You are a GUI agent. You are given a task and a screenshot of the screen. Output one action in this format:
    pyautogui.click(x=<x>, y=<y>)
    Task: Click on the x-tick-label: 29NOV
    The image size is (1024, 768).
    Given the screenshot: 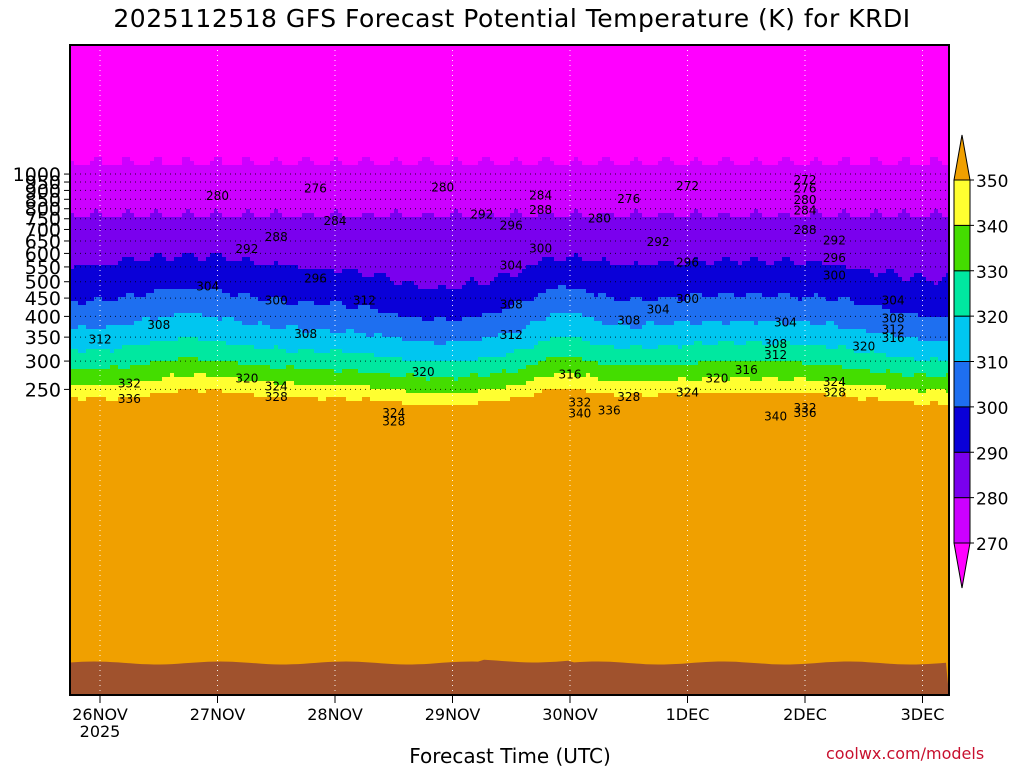 What is the action you would take?
    pyautogui.click(x=453, y=714)
    